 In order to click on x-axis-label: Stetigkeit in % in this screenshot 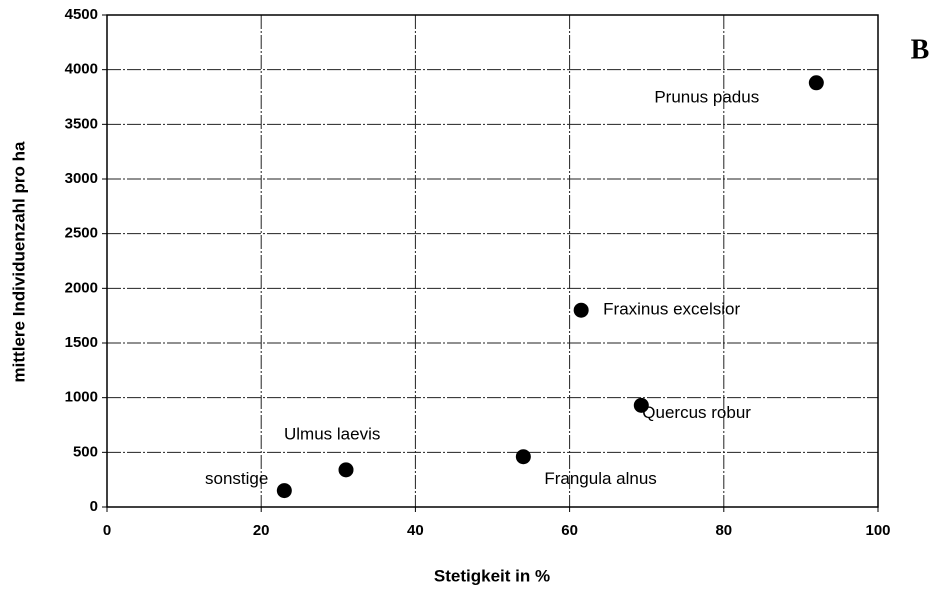, I will do `click(492, 575)`.